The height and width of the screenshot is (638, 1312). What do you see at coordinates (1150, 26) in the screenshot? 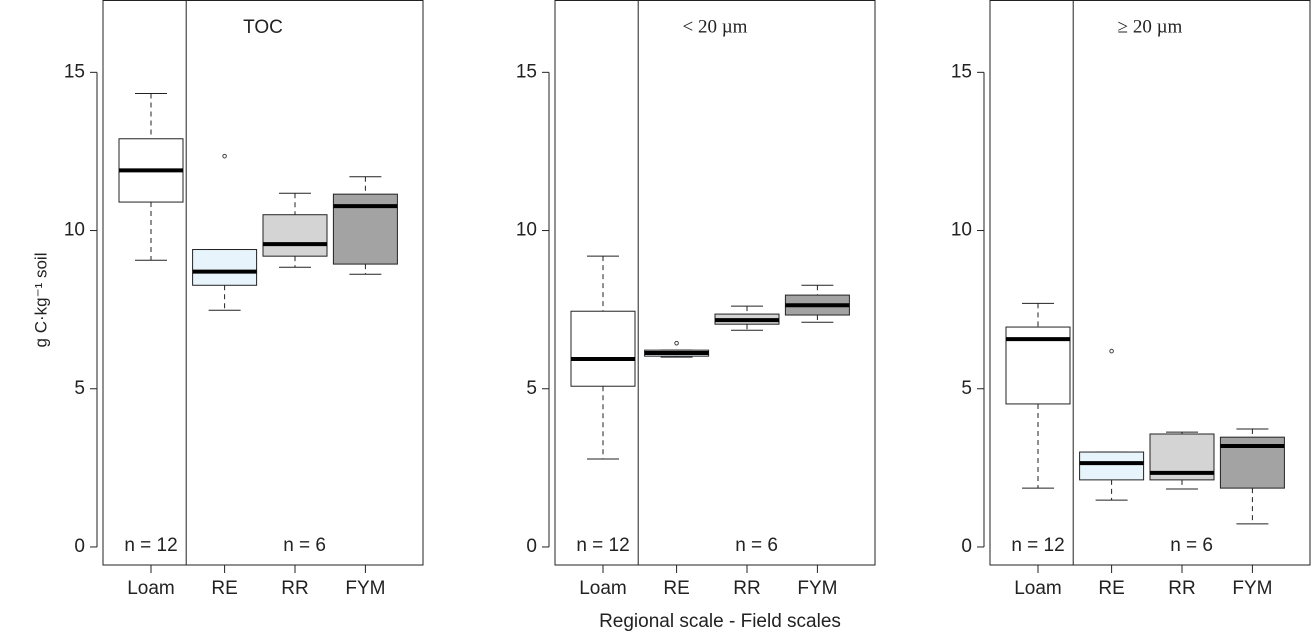
I see `panel-title: ≥ 20 µm` at bounding box center [1150, 26].